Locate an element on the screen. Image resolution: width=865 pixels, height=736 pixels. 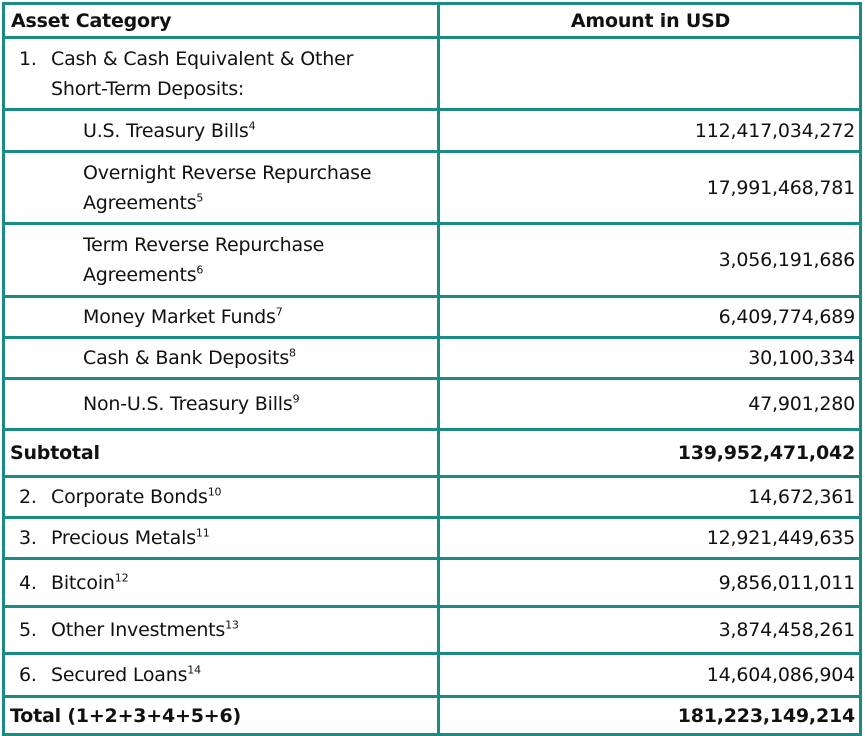
row-label: Overnight Reverse Repurchase Agreements5 is located at coordinates (221, 187).